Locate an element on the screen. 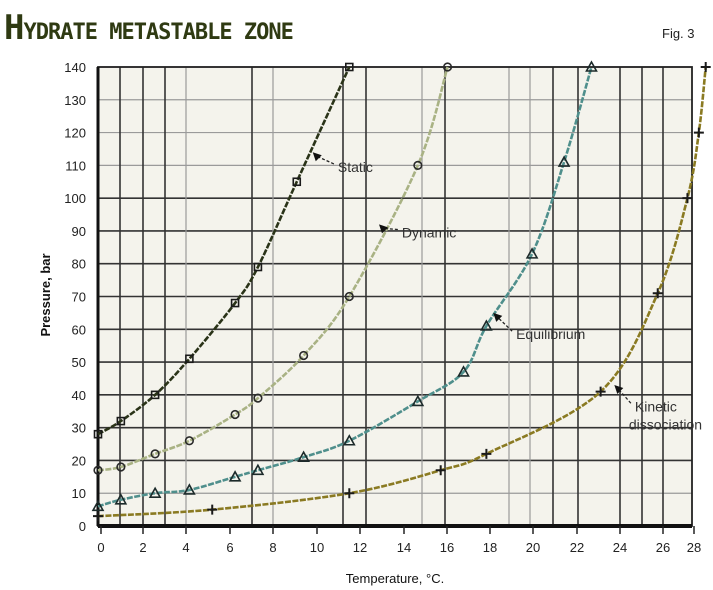 The height and width of the screenshot is (590, 713). curve-label-dynamic: Dynamic is located at coordinates (429, 232).